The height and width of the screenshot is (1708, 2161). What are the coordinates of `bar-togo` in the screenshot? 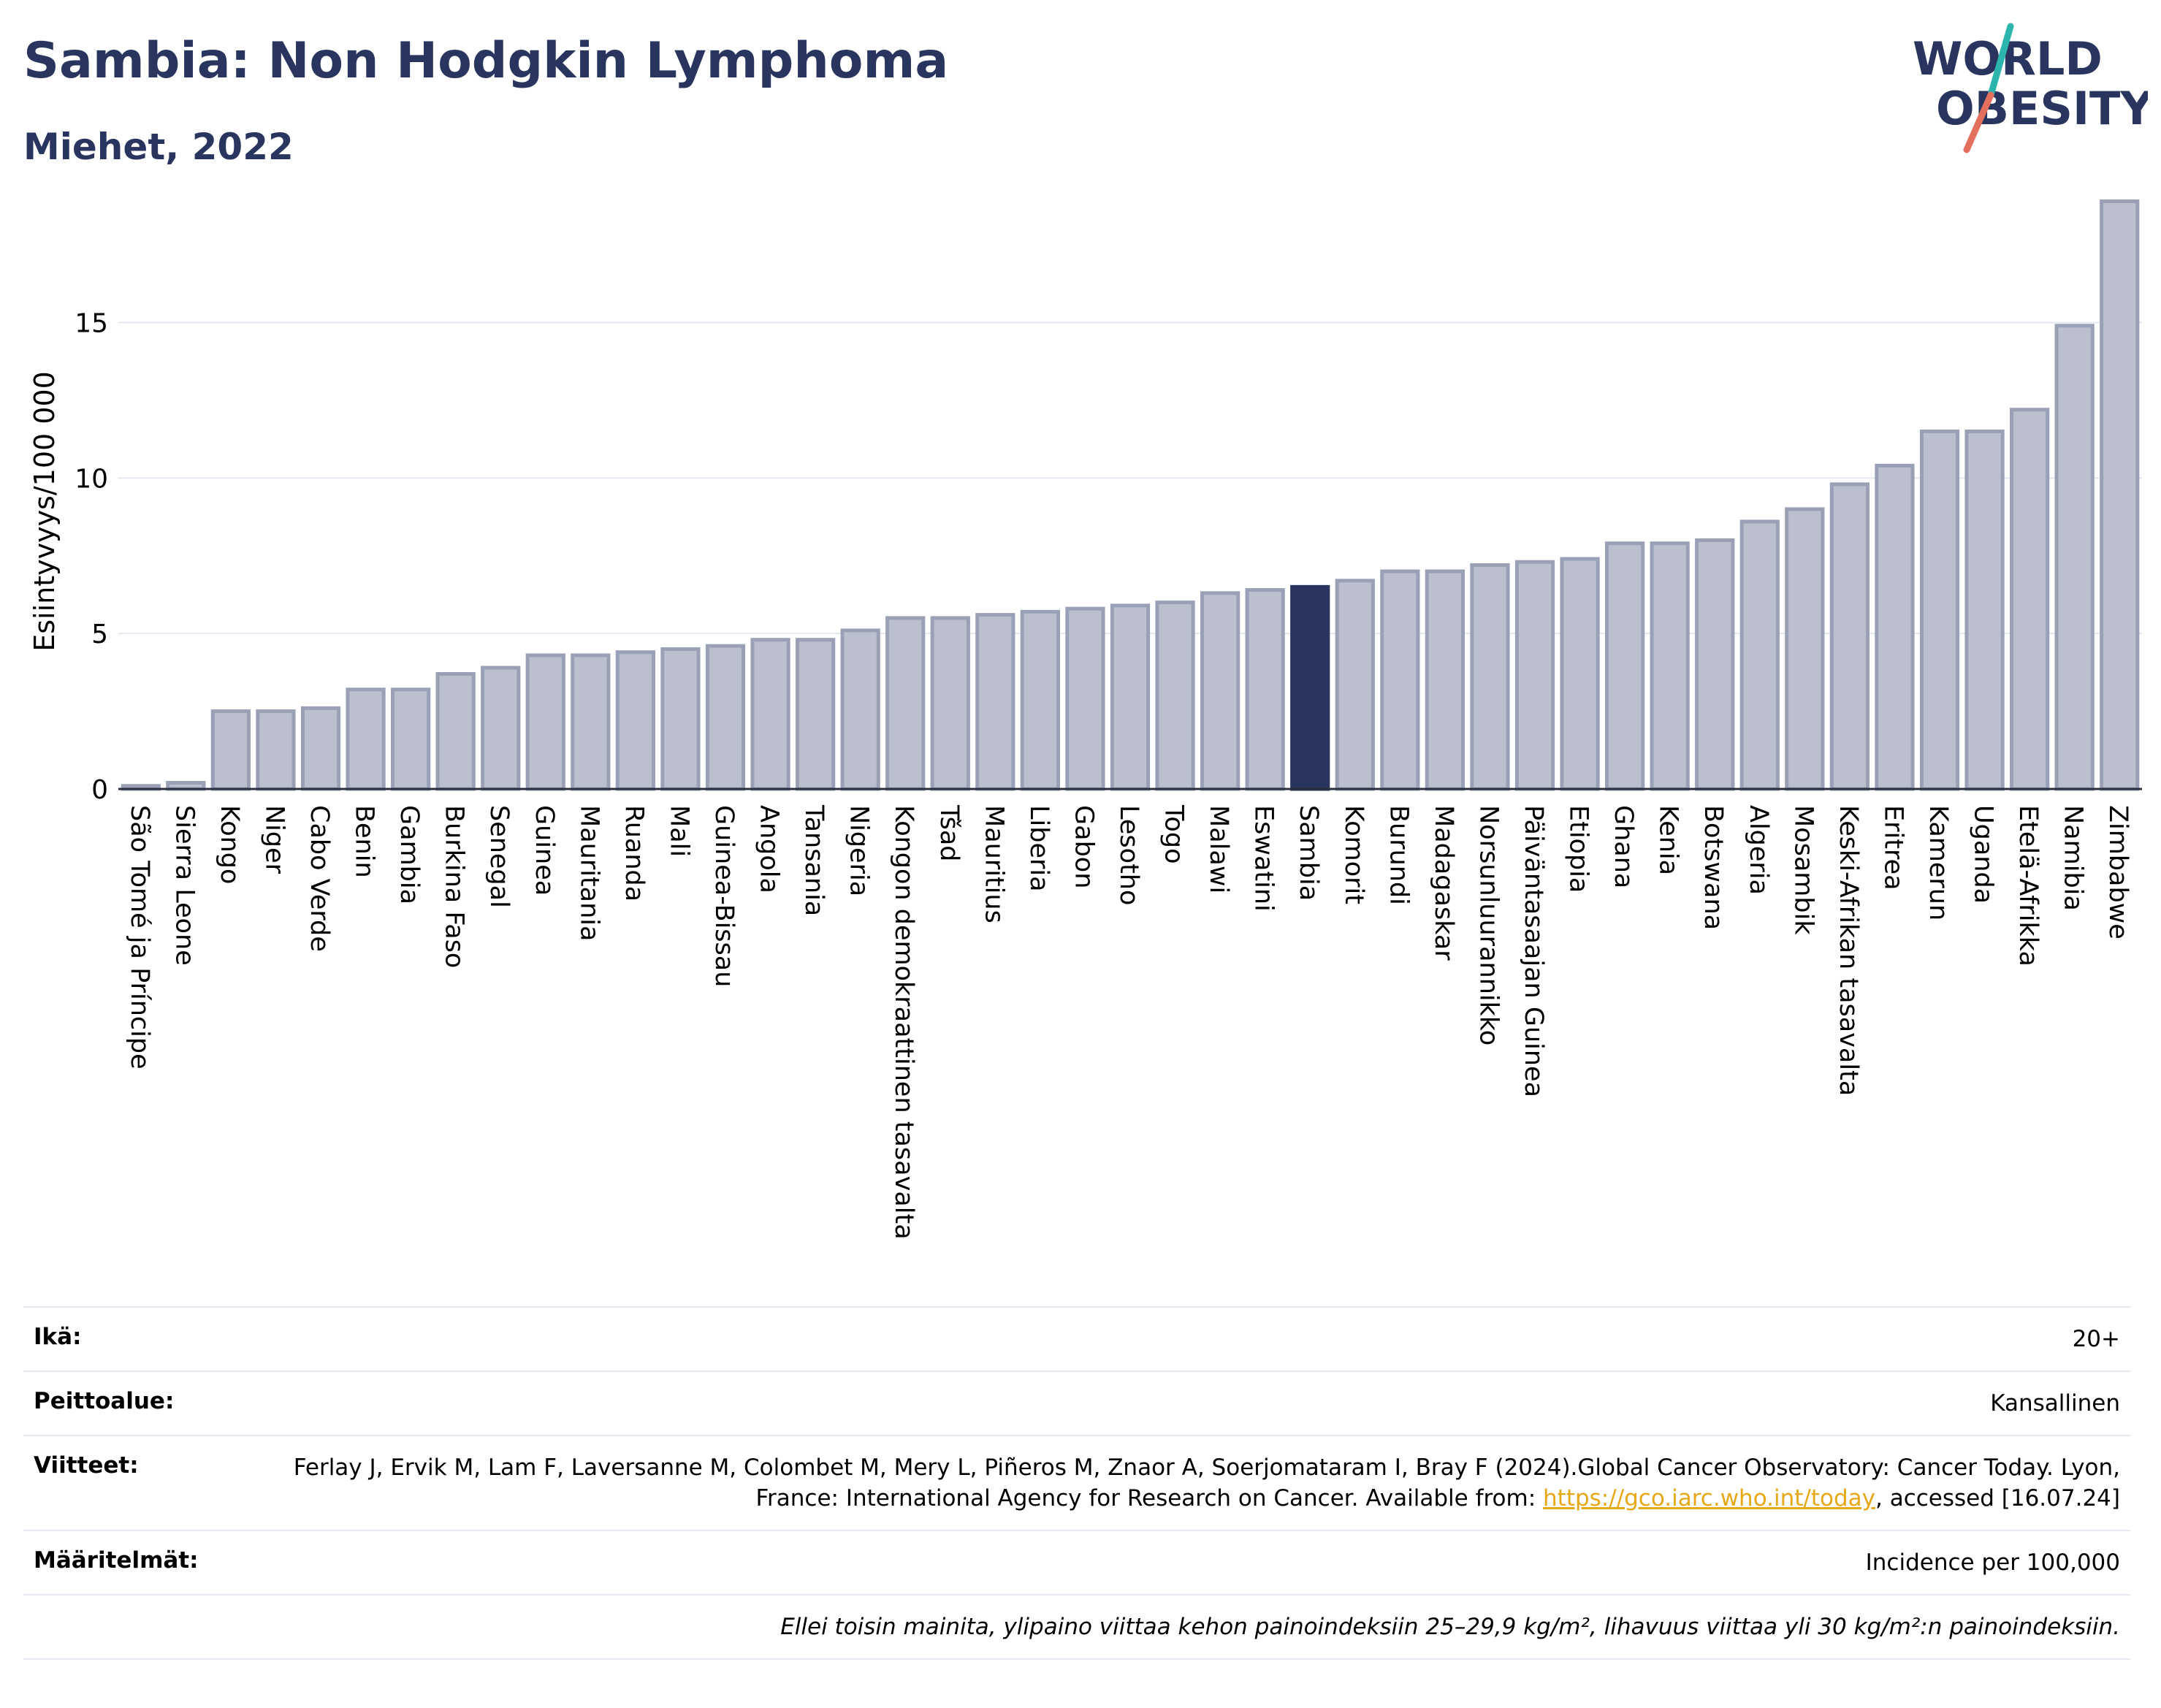 It's located at (1175, 696).